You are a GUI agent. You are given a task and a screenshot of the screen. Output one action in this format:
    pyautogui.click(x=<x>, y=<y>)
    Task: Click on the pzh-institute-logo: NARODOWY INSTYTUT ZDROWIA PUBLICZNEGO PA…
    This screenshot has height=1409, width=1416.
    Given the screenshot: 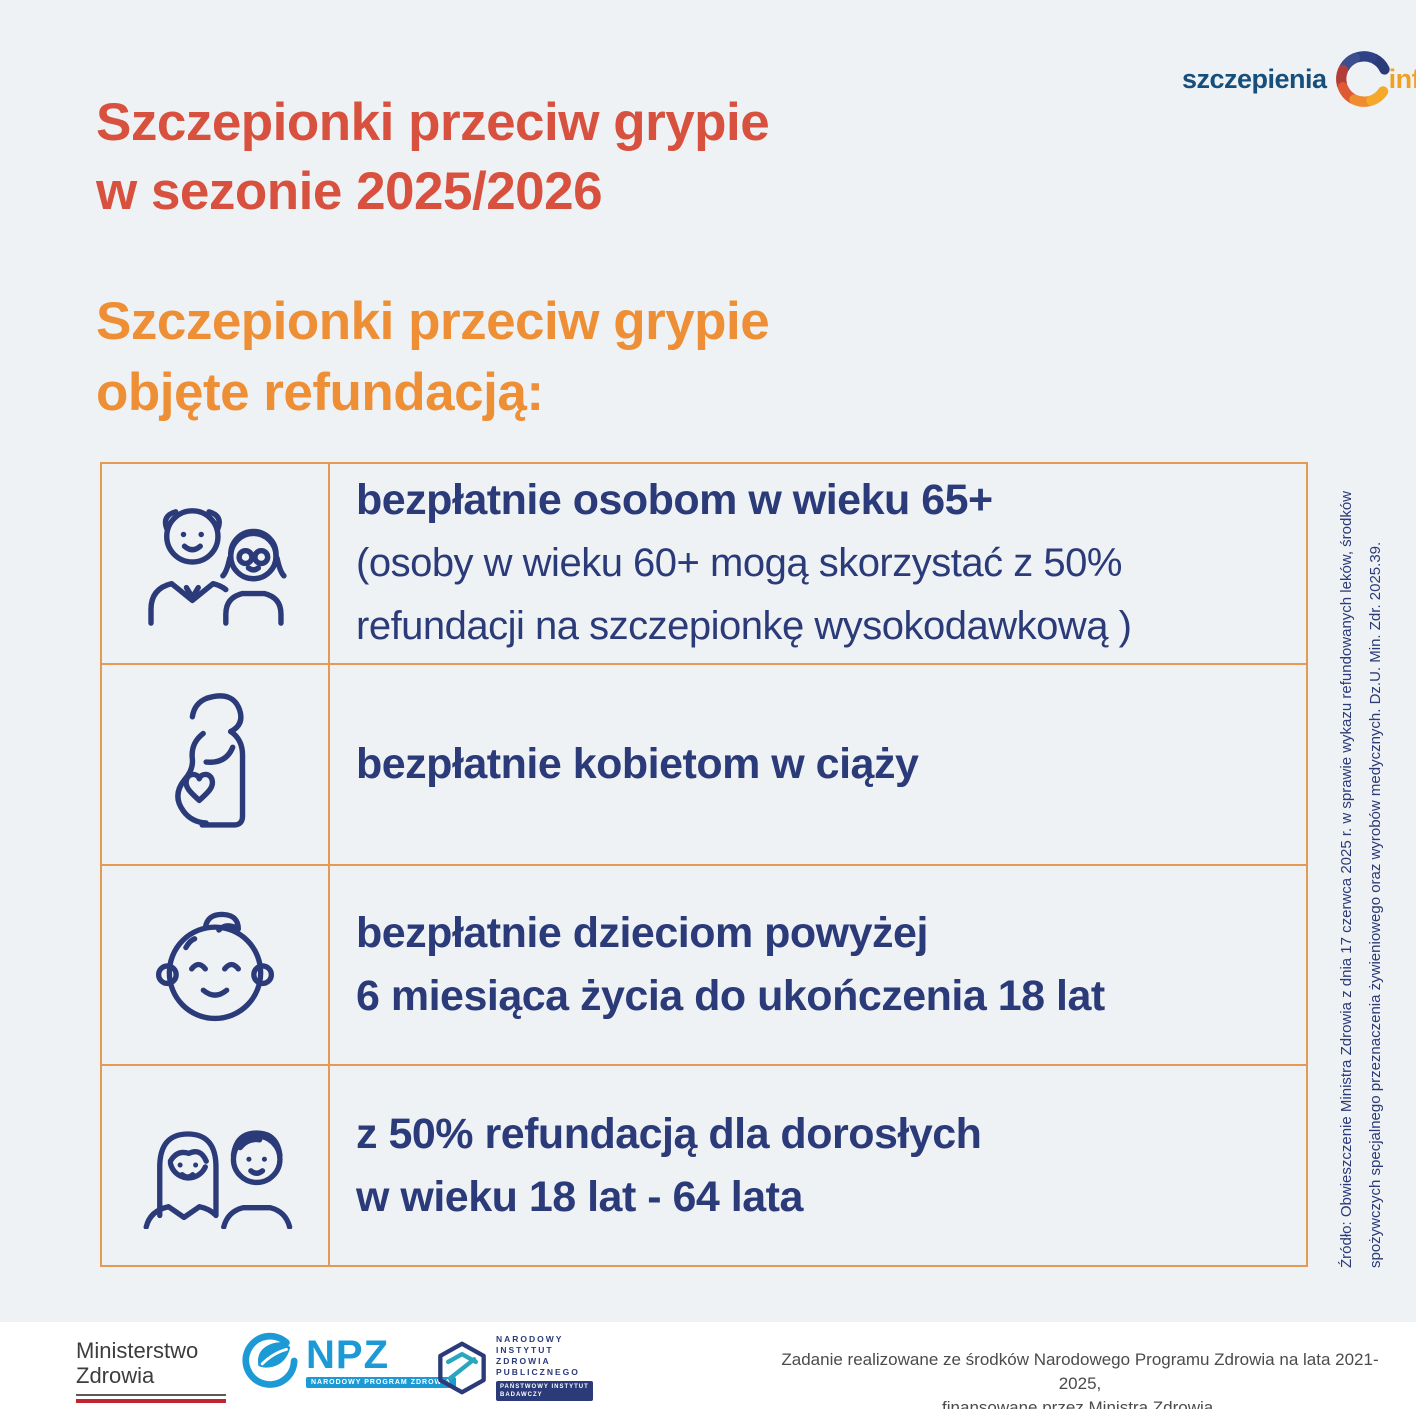 What is the action you would take?
    pyautogui.click(x=514, y=1367)
    